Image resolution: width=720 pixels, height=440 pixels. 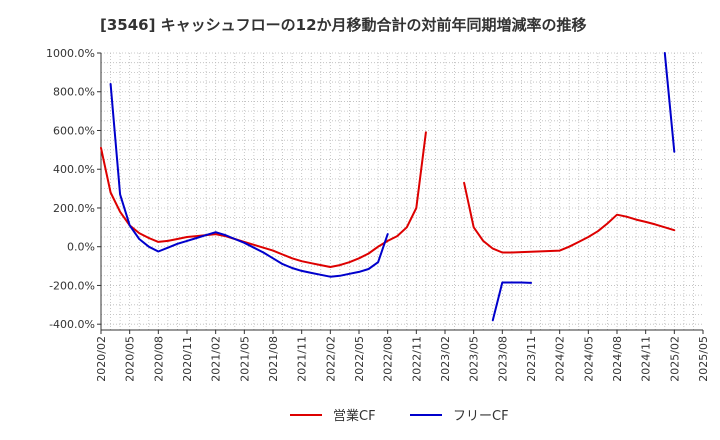 What do you see at coordinates (560, 359) in the screenshot?
I see `x-tick-label: 2024/02` at bounding box center [560, 359].